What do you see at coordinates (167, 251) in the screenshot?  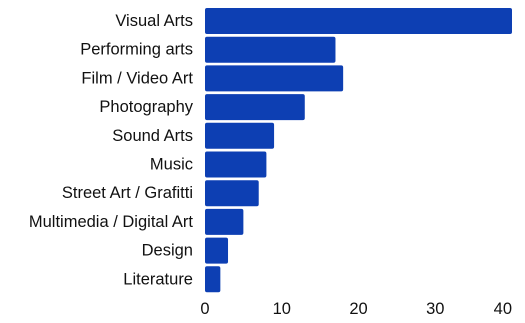 I see `category-label: Design` at bounding box center [167, 251].